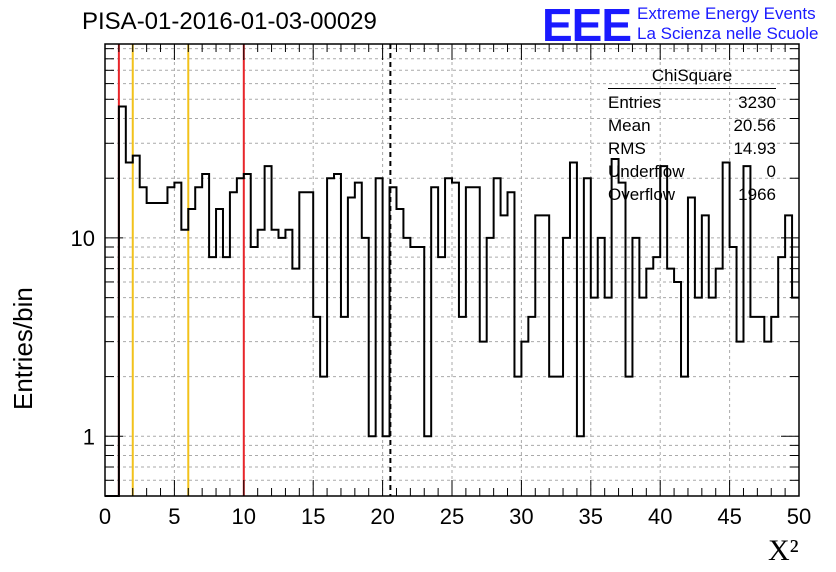 The width and height of the screenshot is (836, 572). I want to click on x-tick-label: 20, so click(382, 516).